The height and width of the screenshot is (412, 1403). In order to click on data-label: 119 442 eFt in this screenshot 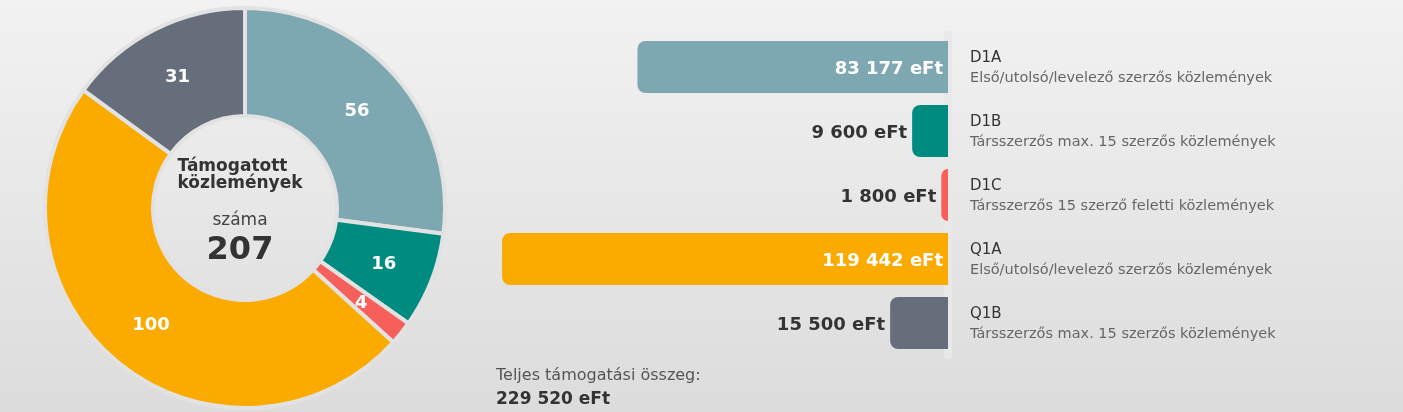, I will do `click(883, 259)`.